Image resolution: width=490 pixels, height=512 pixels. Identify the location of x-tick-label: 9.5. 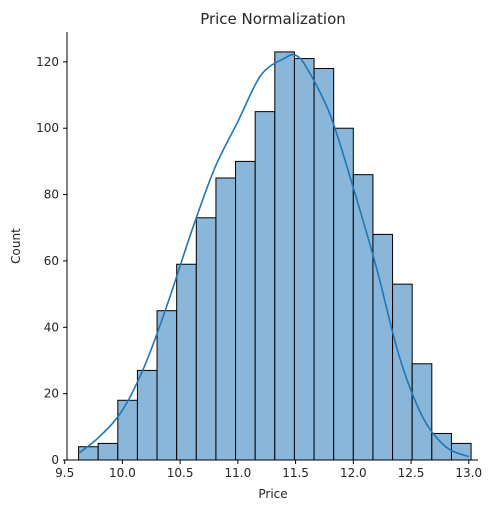
(64, 473).